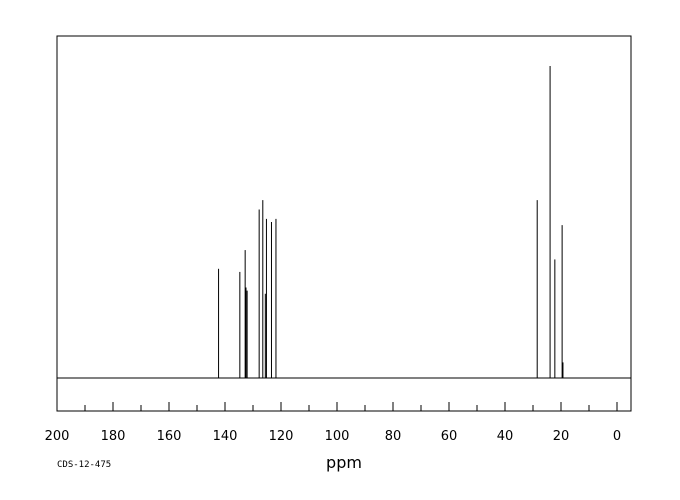  What do you see at coordinates (337, 436) in the screenshot?
I see `tick-label-100: 100` at bounding box center [337, 436].